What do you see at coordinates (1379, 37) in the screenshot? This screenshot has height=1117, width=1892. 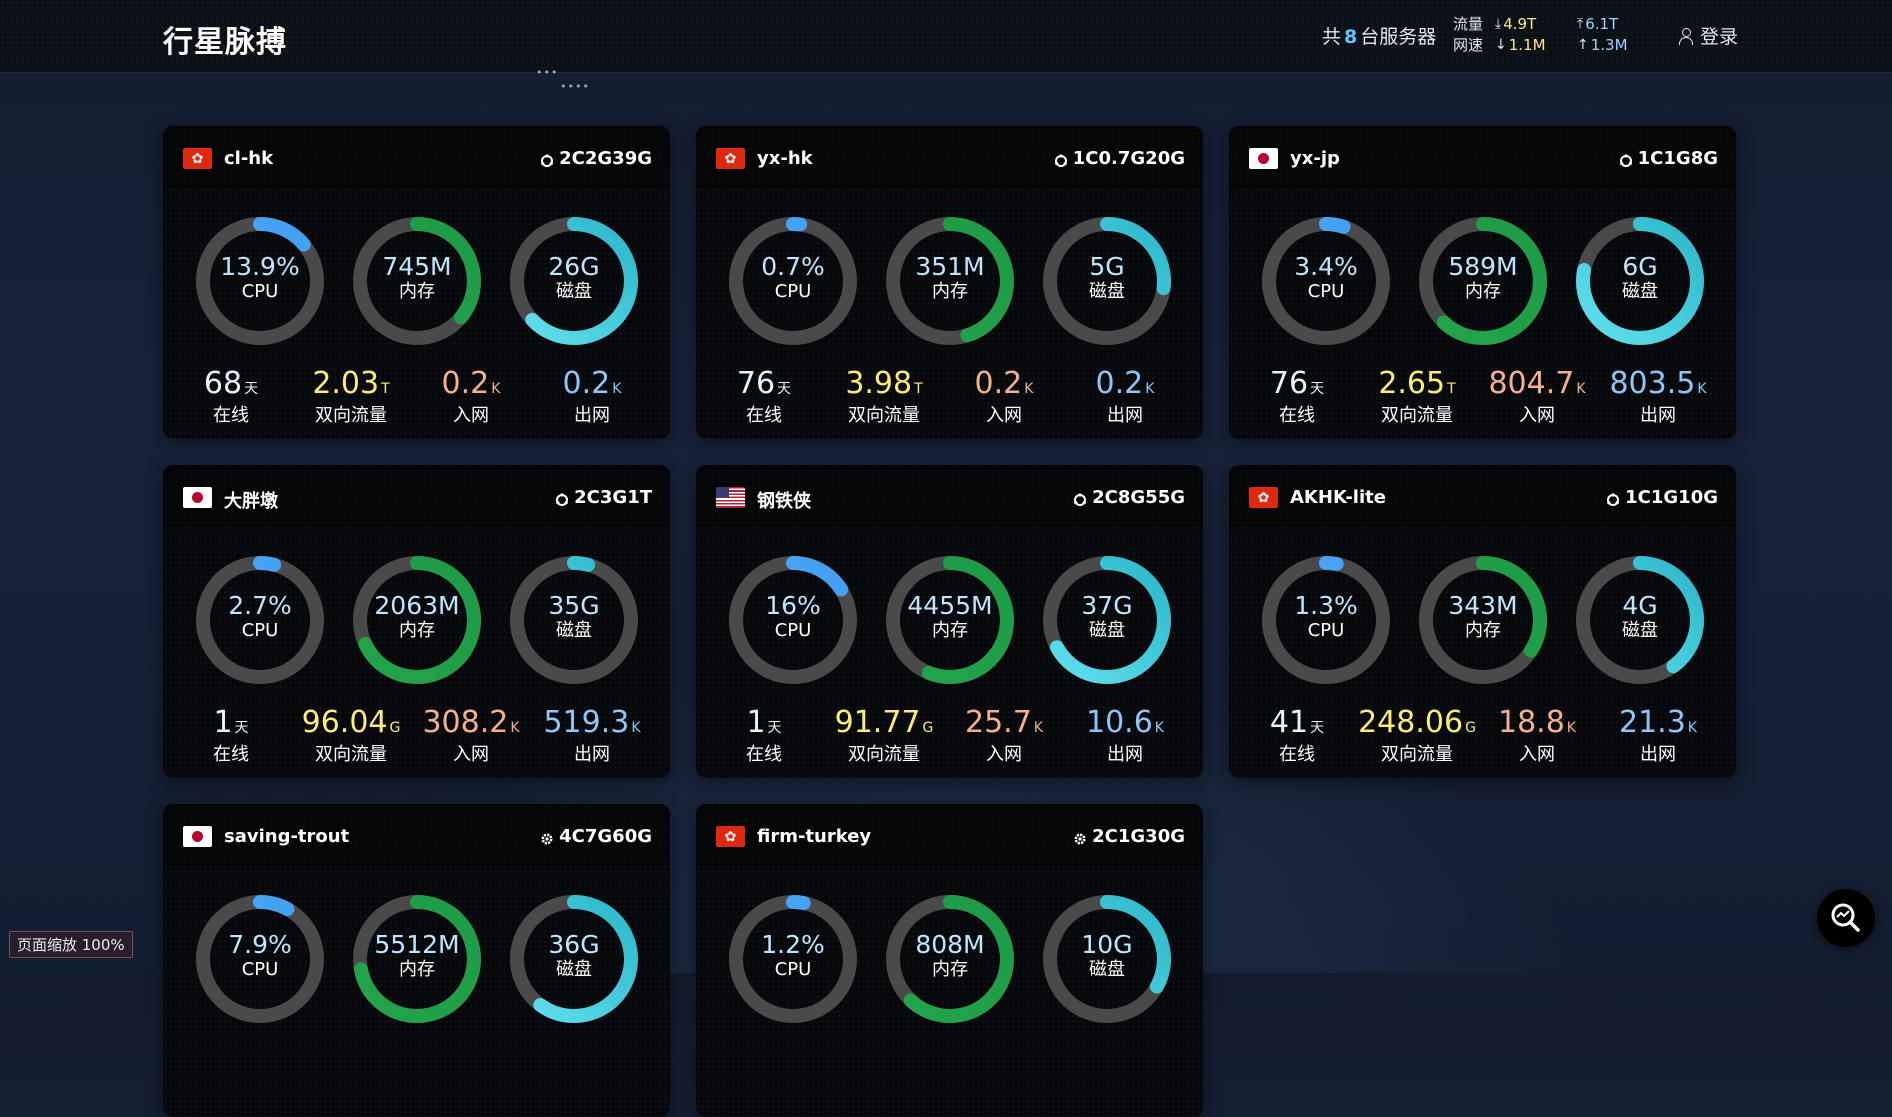 I see `server-count: 共 8 台服务器` at bounding box center [1379, 37].